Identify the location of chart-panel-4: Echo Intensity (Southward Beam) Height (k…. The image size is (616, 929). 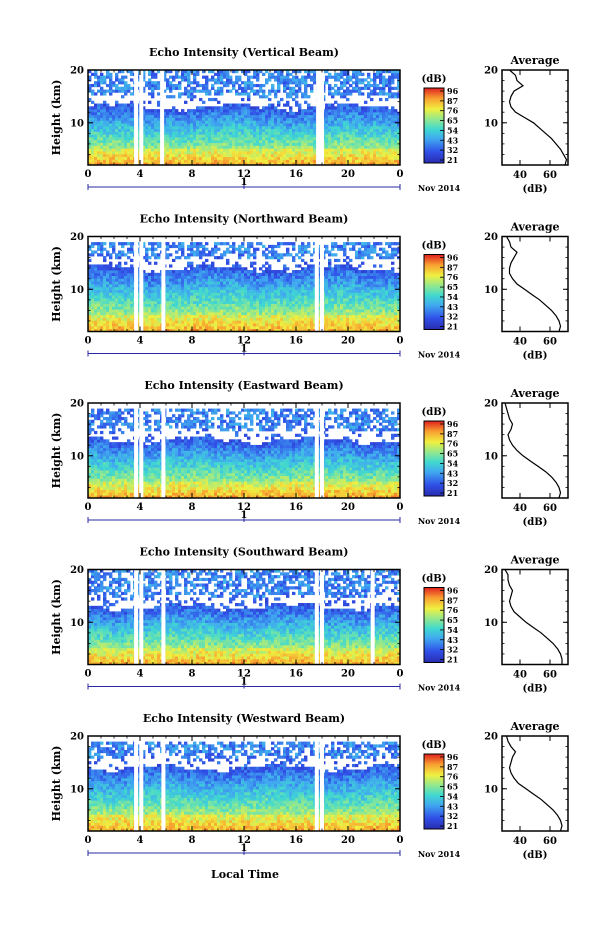
(309, 620).